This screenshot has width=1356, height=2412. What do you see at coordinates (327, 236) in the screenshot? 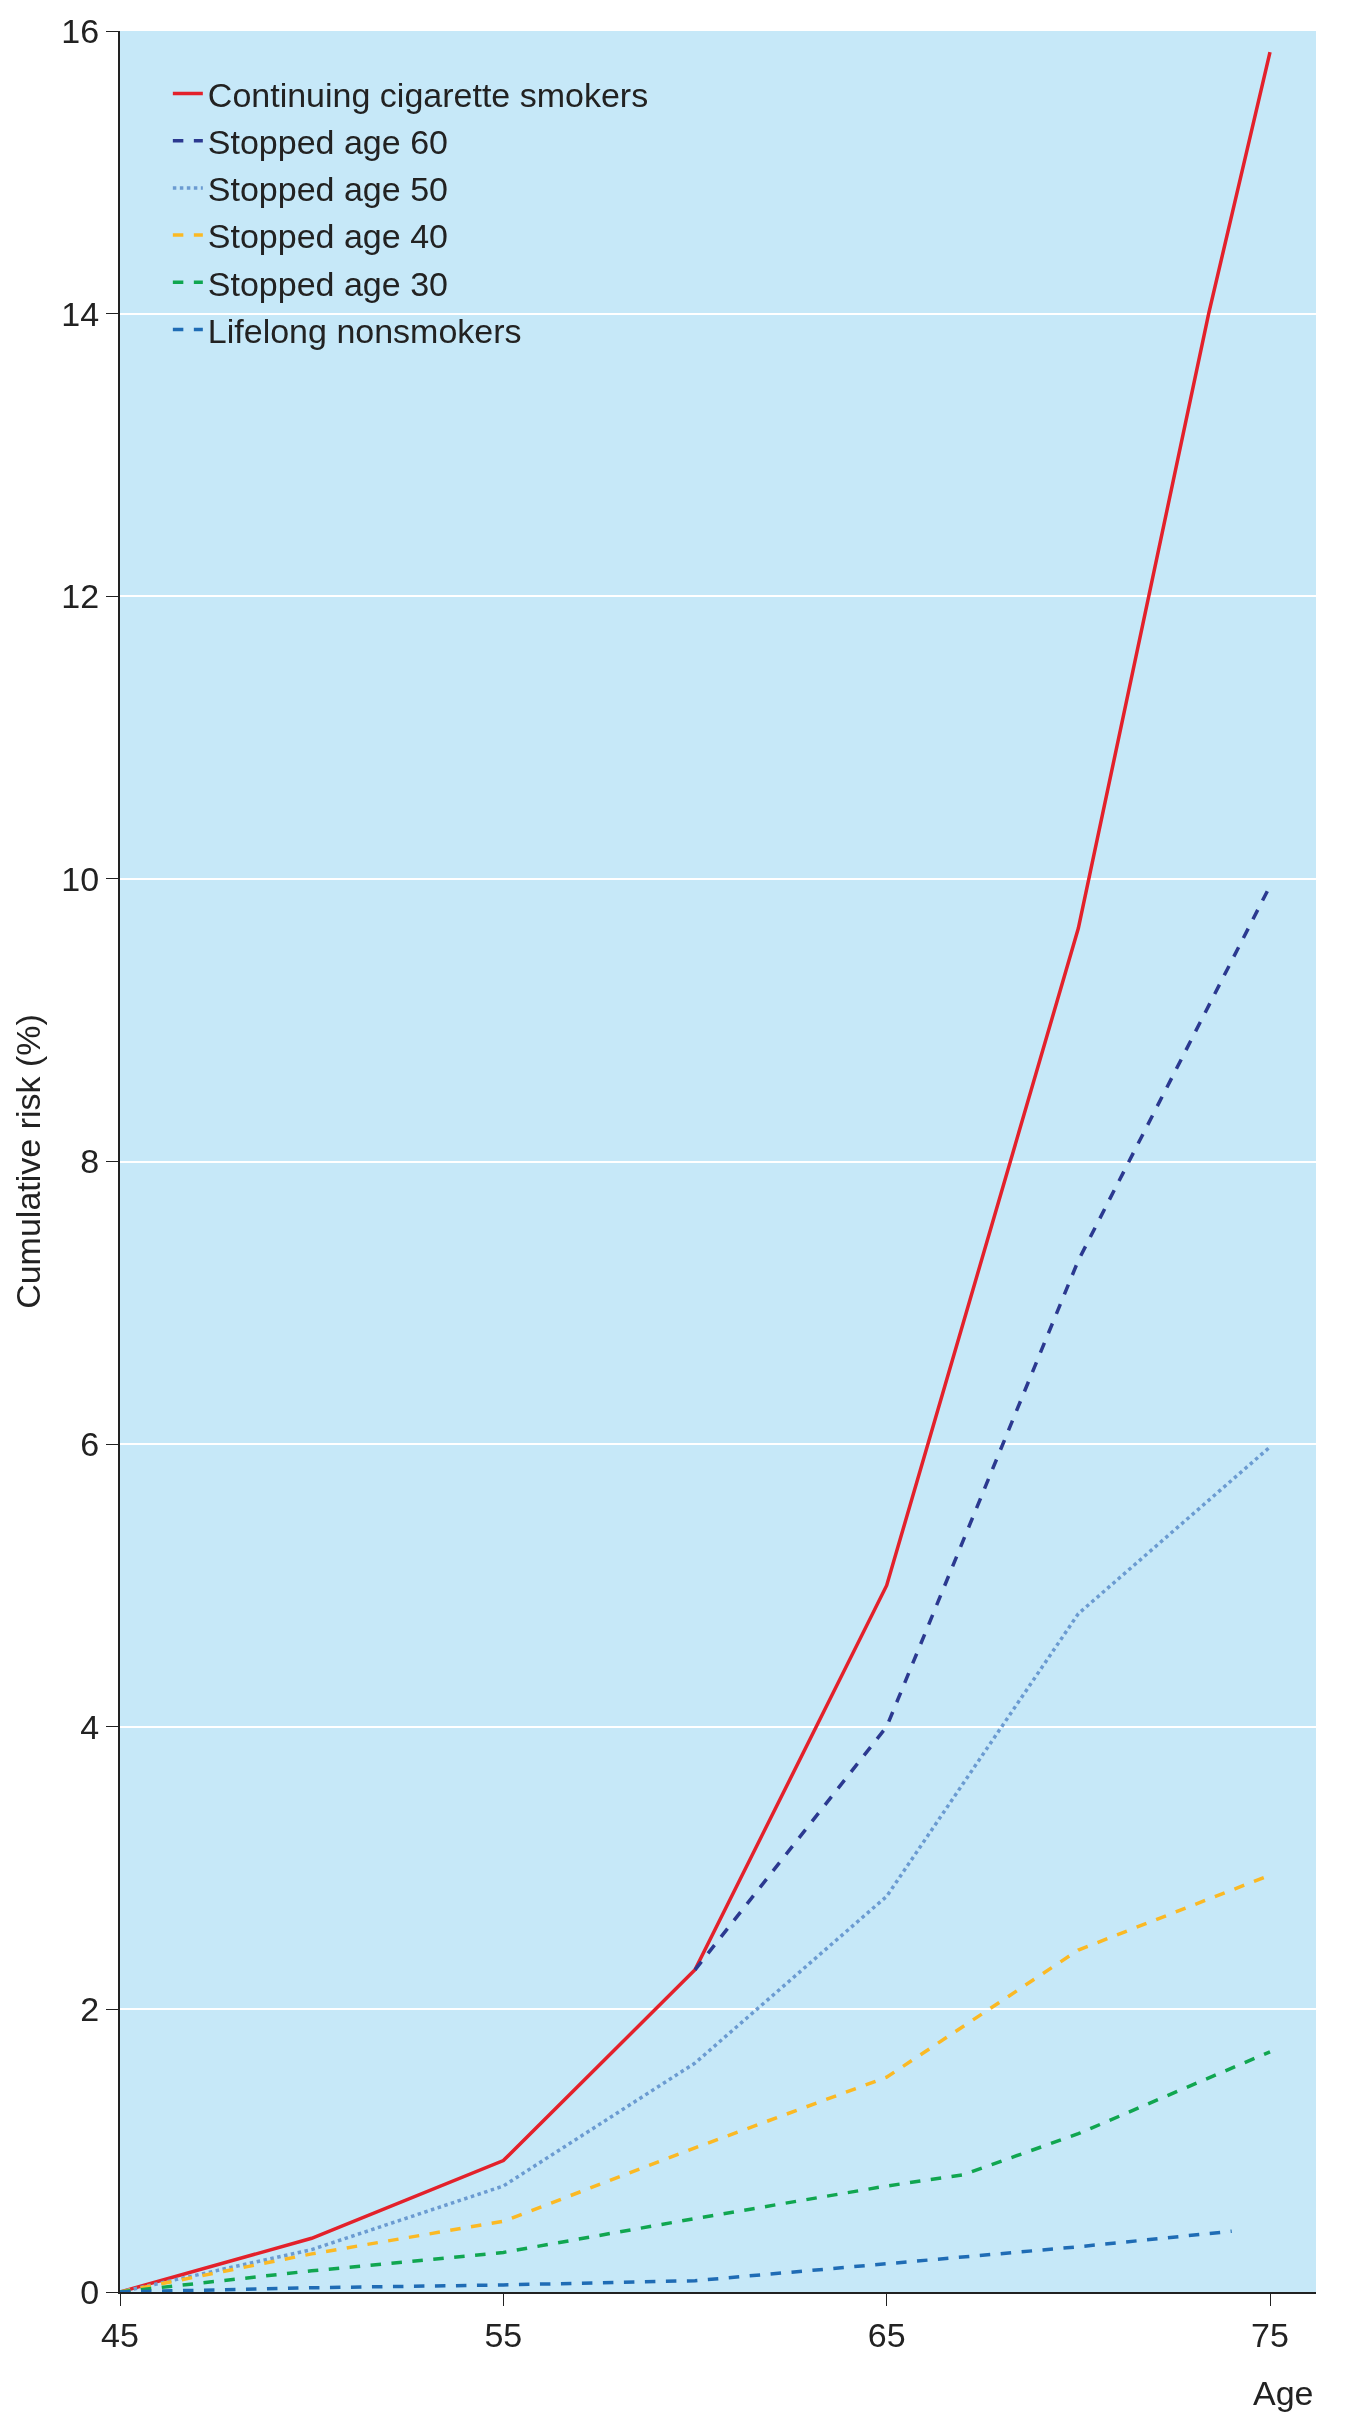
I see `legend-label: Stopped age 40` at bounding box center [327, 236].